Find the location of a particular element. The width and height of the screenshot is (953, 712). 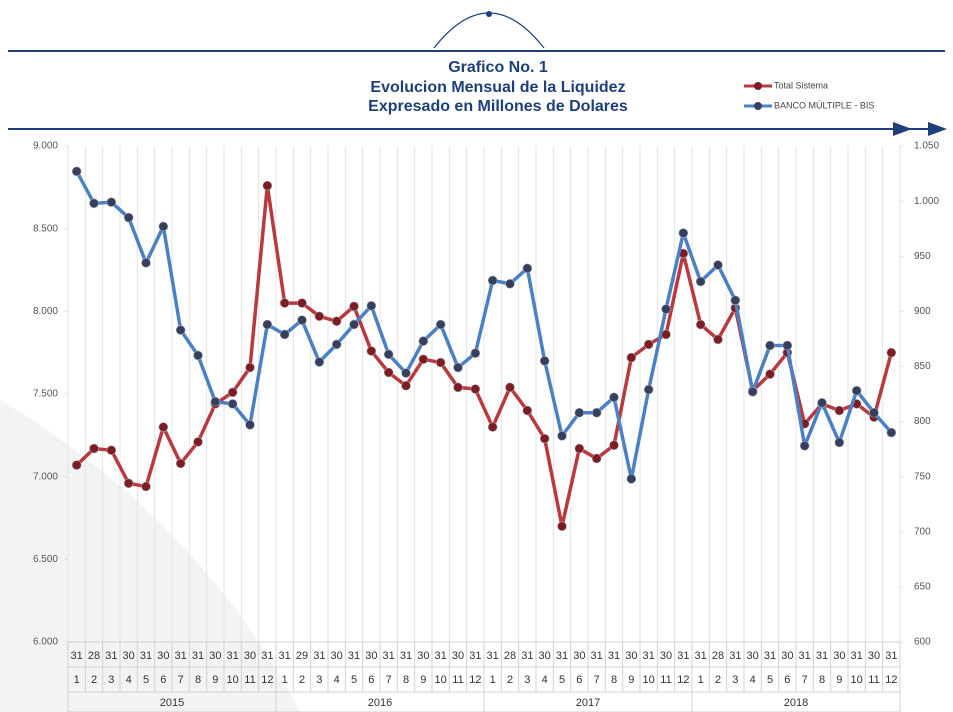

x-year-label: 2015 is located at coordinates (172, 703).